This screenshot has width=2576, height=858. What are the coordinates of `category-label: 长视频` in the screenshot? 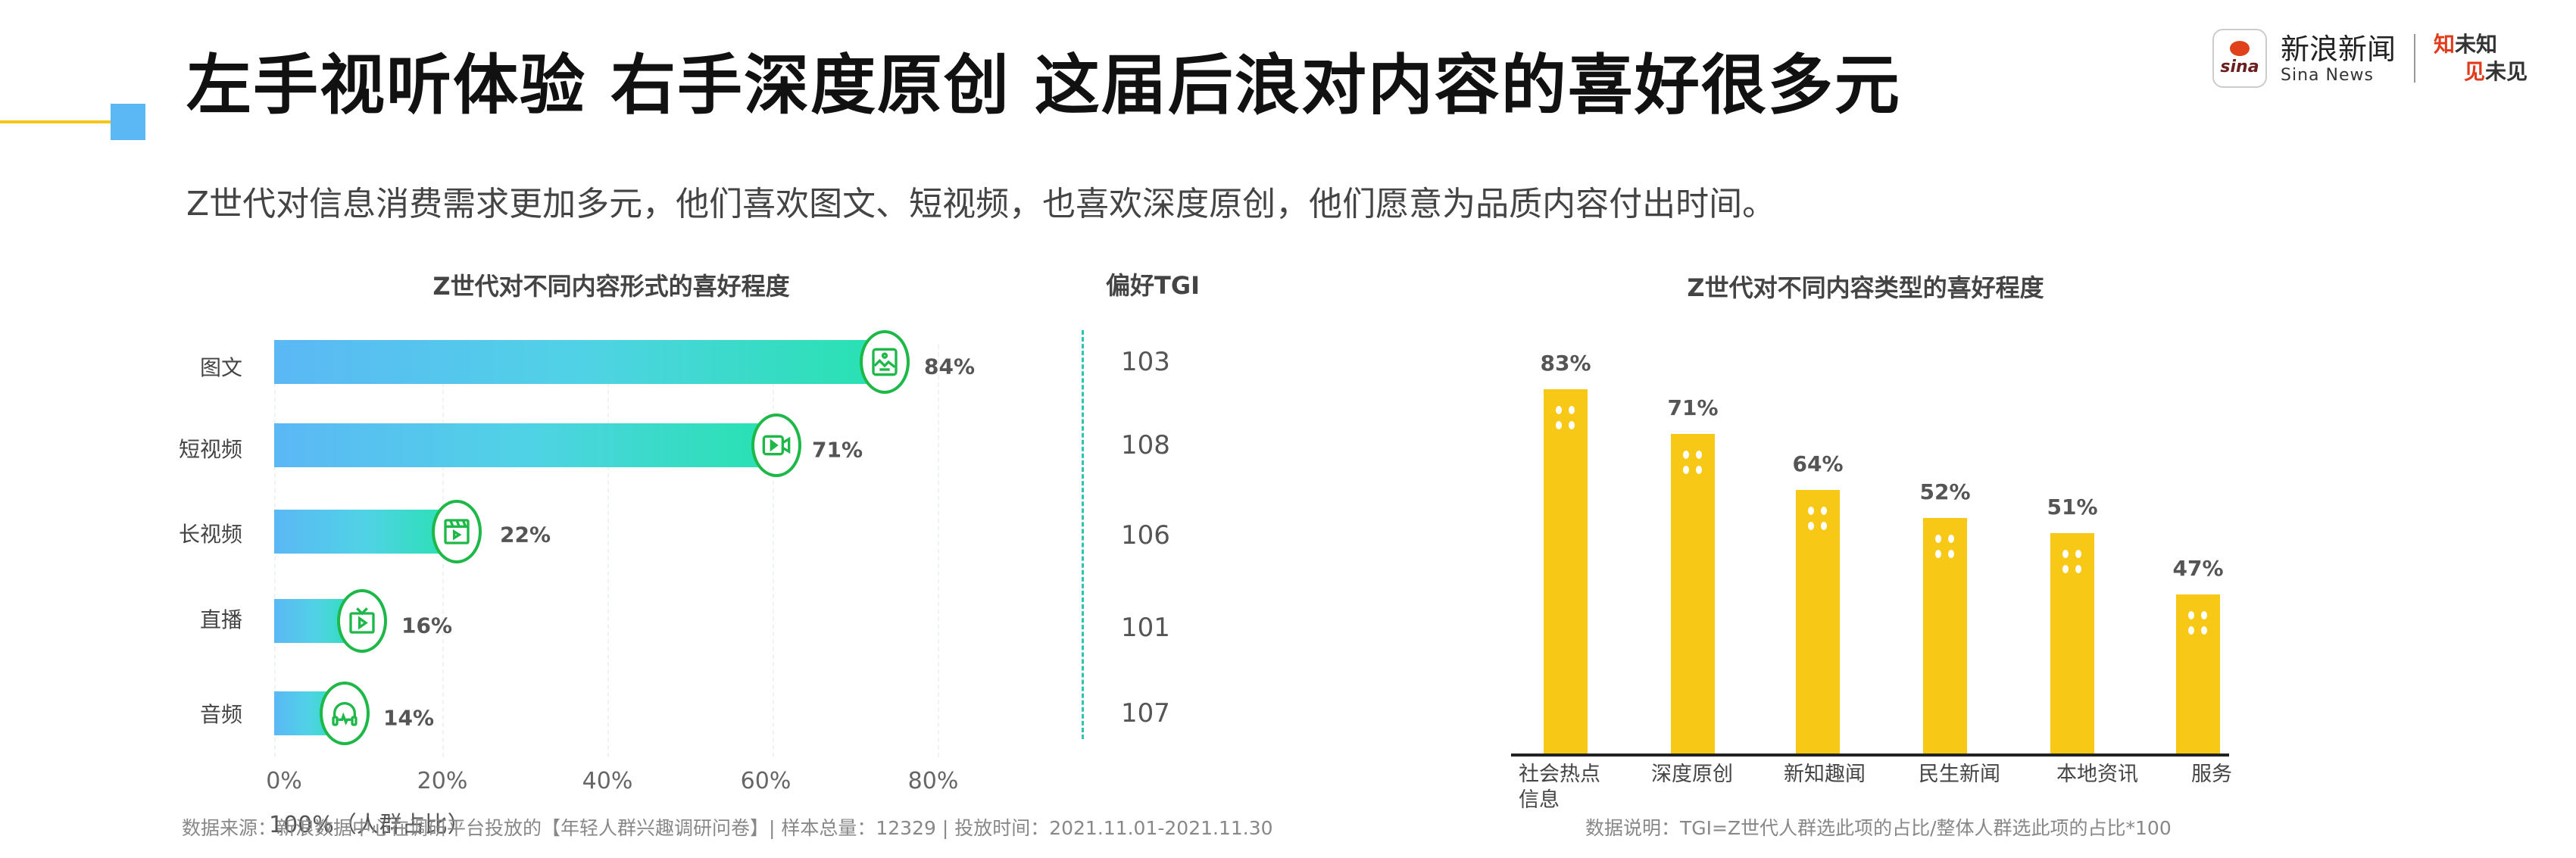 It's located at (210, 534).